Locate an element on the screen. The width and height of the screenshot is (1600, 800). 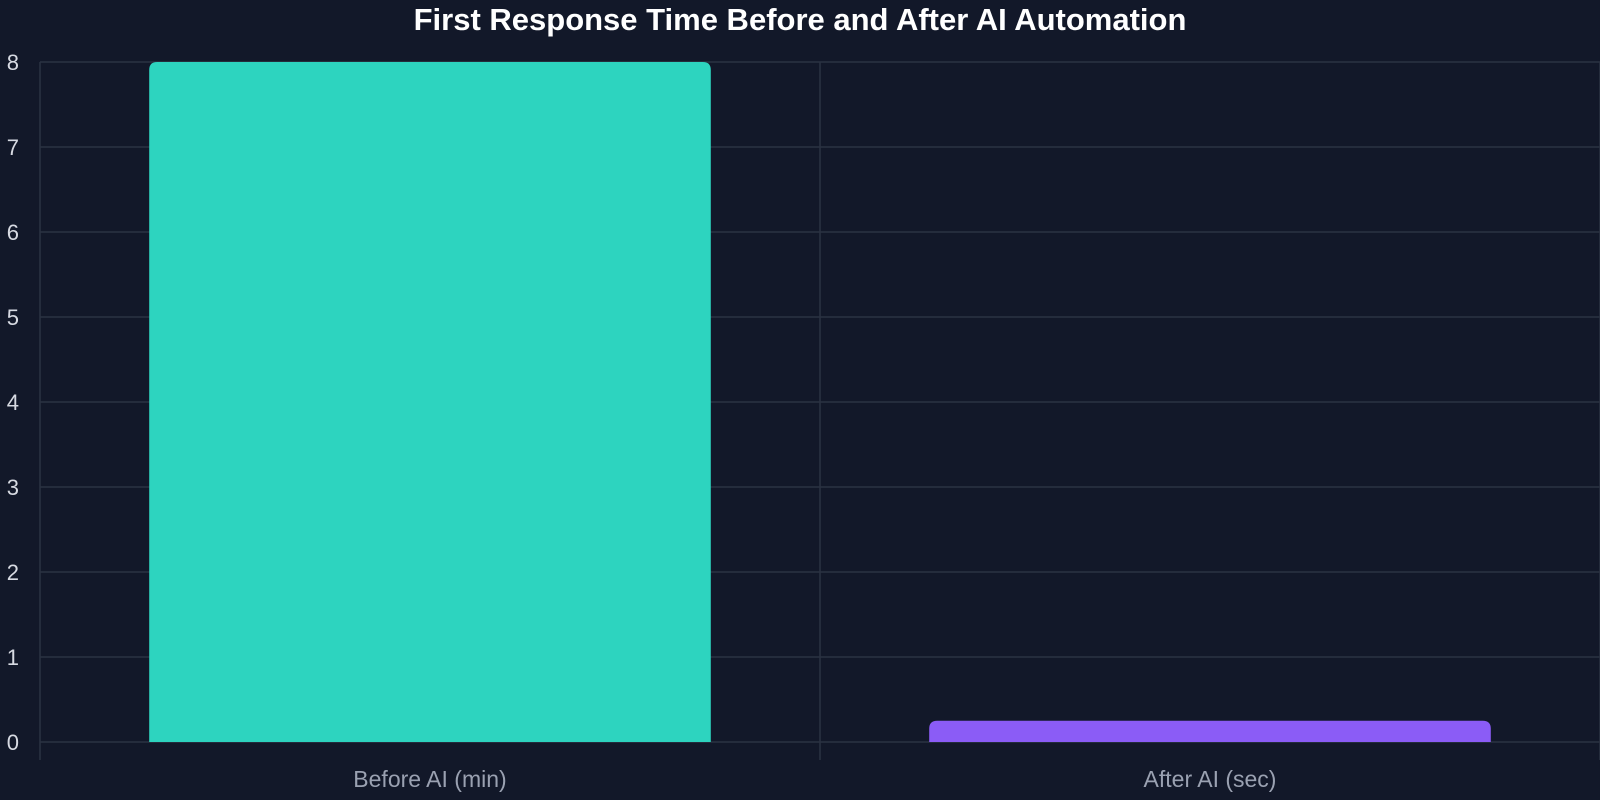
x-tick-label: Before AI (min) is located at coordinates (429, 779).